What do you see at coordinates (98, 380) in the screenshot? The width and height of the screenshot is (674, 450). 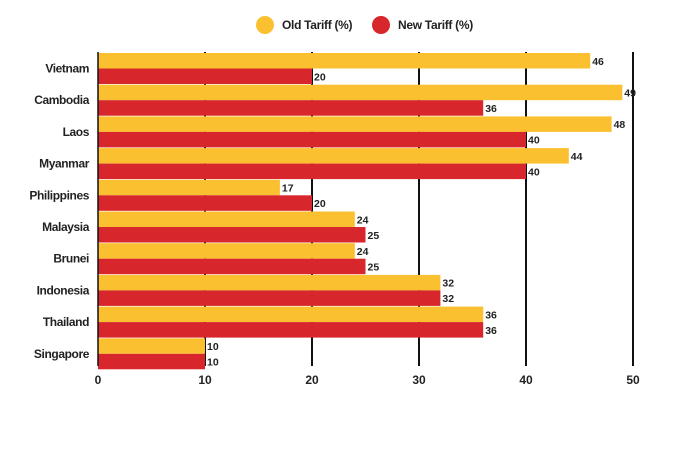 I see `x-tick-label-0: 0` at bounding box center [98, 380].